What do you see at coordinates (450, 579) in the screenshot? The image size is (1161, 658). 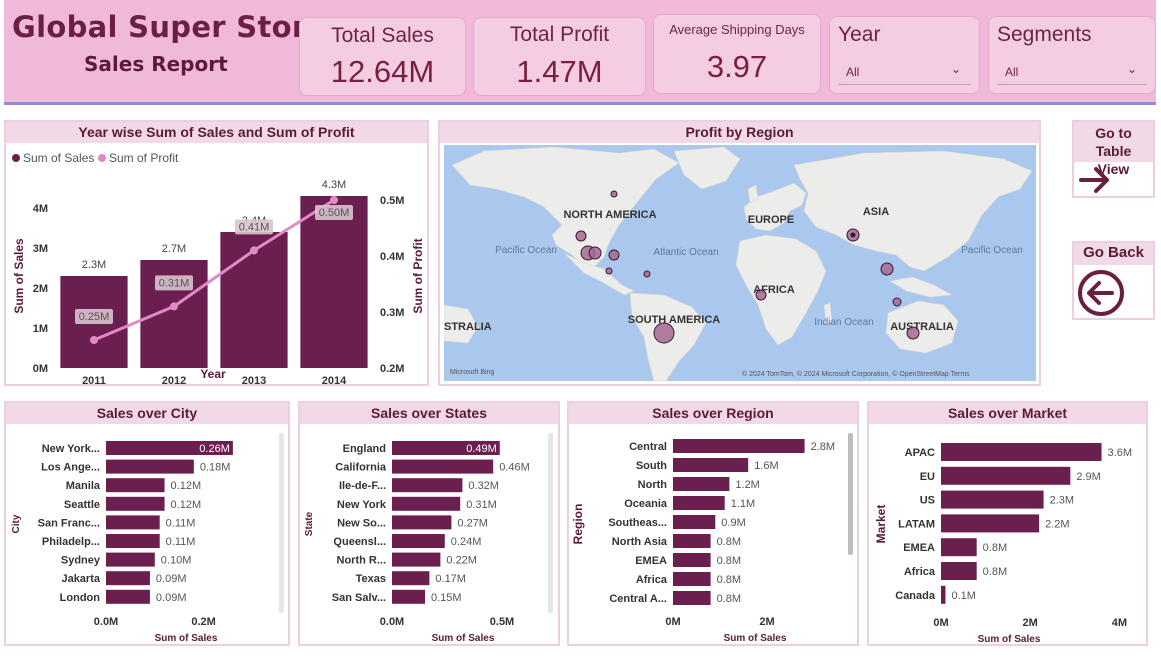 I see `data-label: 0.17M` at bounding box center [450, 579].